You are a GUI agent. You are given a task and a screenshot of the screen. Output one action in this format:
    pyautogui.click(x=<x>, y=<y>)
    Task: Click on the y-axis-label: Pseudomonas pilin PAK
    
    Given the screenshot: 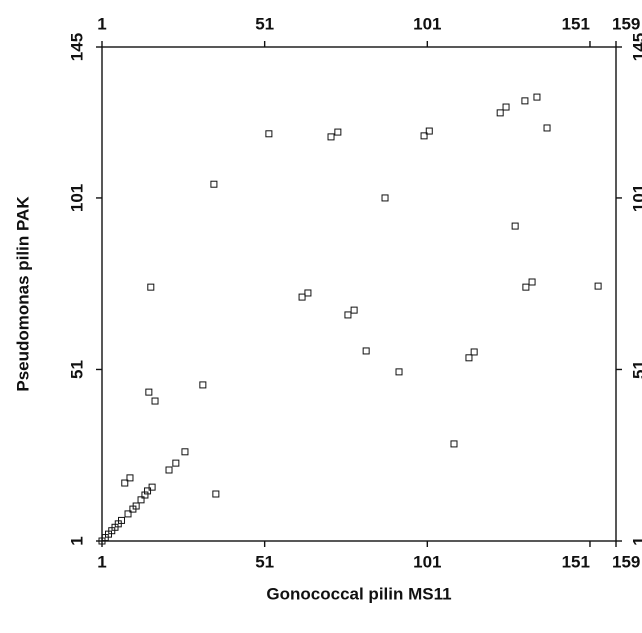 What is the action you would take?
    pyautogui.click(x=22, y=294)
    